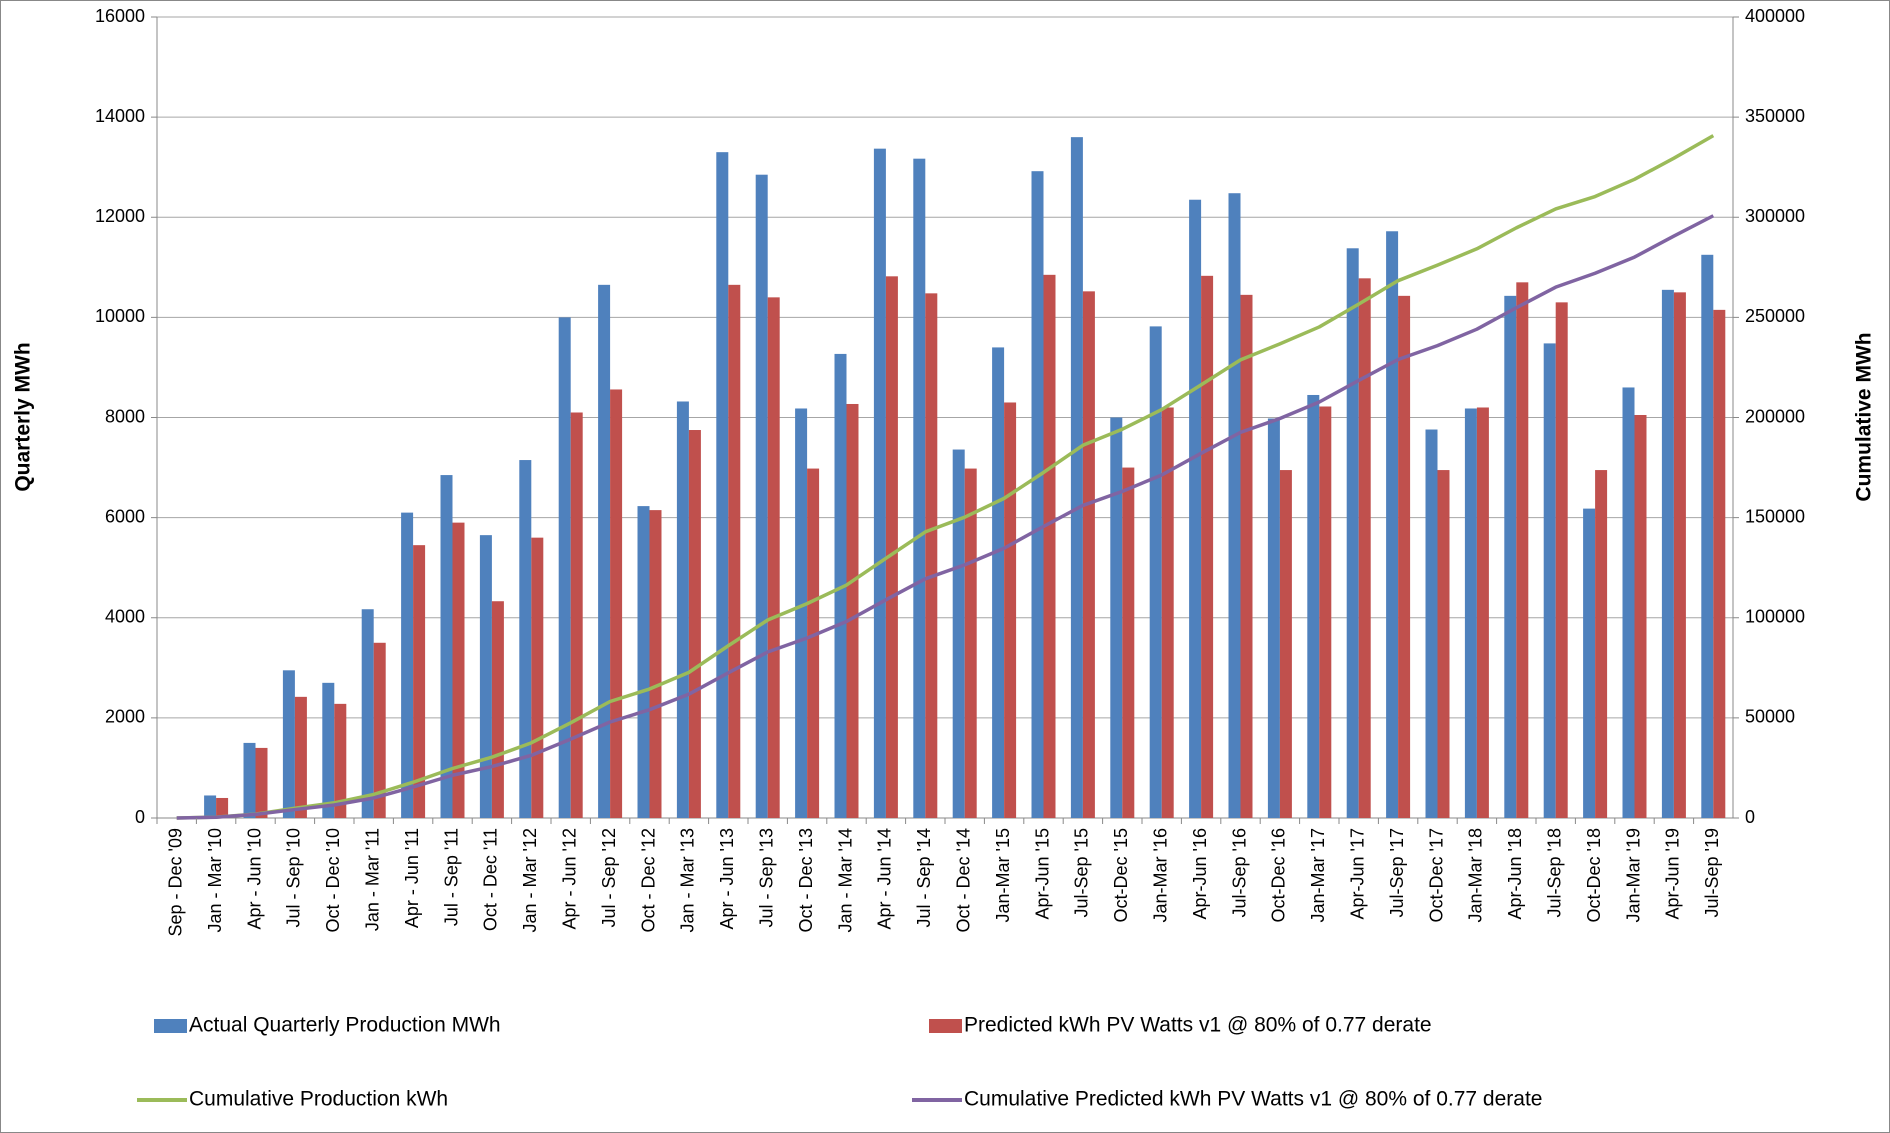 The height and width of the screenshot is (1133, 1890). I want to click on y2-tick-label: 150000, so click(1775, 516).